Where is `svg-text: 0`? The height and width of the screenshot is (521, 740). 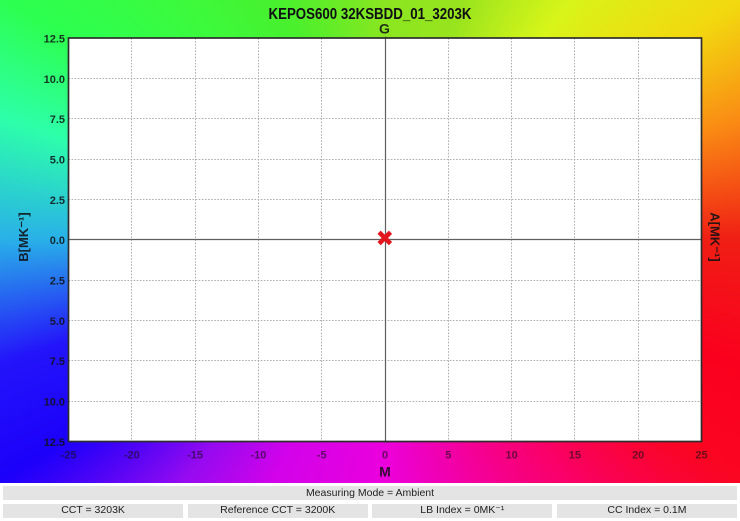
svg-text: 0 is located at coordinates (385, 456).